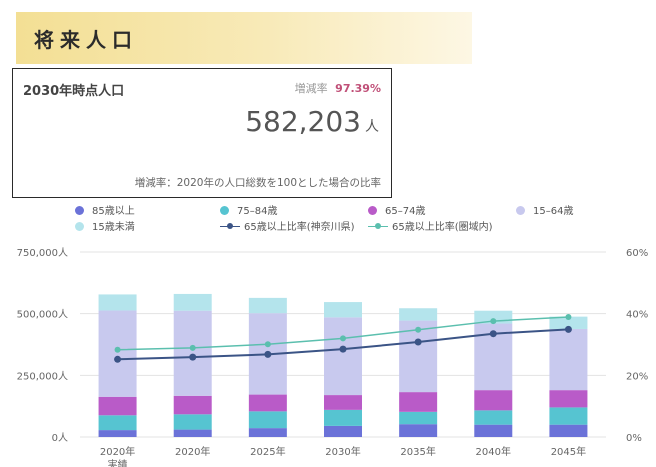  I want to click on legend-line-ratio-kanagawa, so click(230, 226).